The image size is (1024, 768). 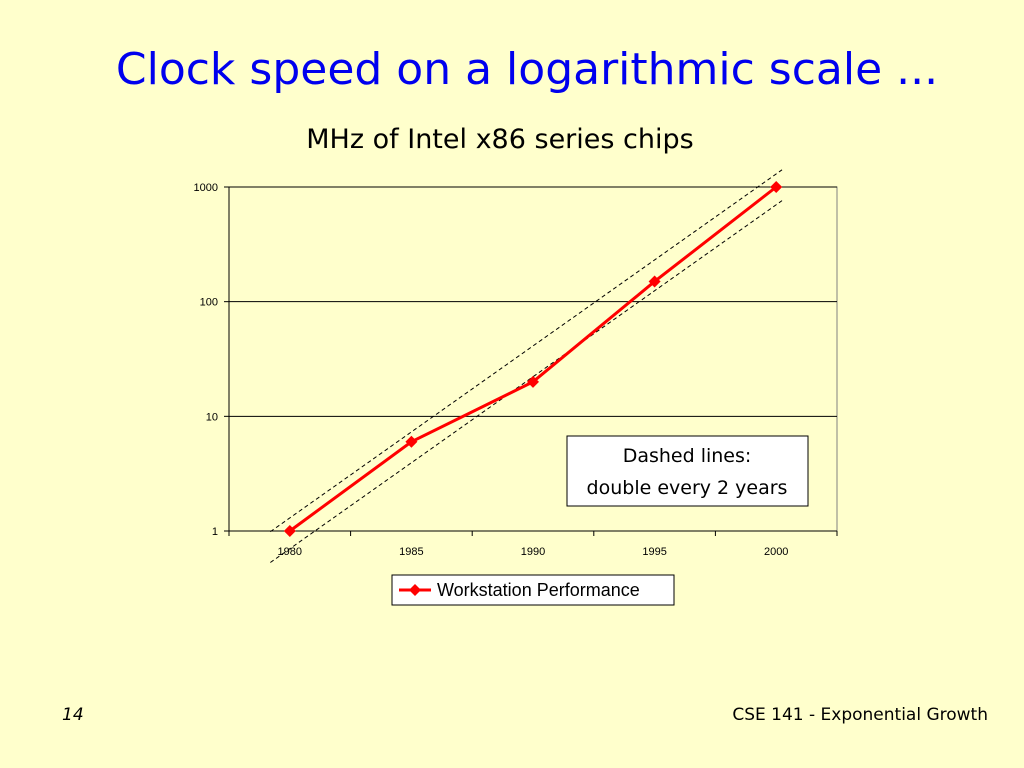 I want to click on annotation-line-2: double every 2 years, so click(x=687, y=488).